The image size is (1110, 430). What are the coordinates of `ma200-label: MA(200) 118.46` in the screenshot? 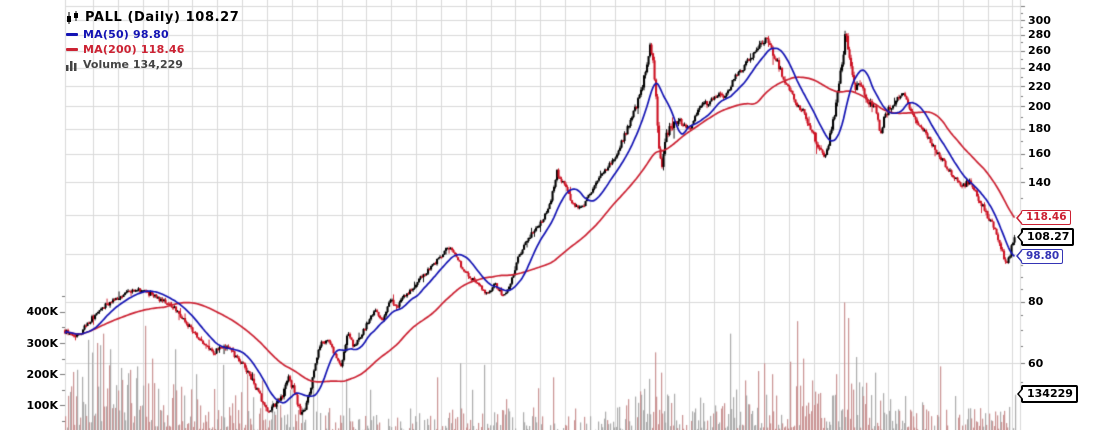 It's located at (134, 49).